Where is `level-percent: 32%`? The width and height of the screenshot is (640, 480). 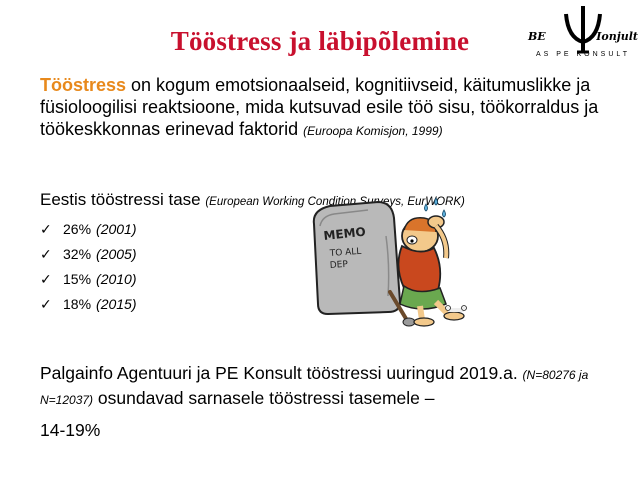 level-percent: 32% is located at coordinates (77, 254).